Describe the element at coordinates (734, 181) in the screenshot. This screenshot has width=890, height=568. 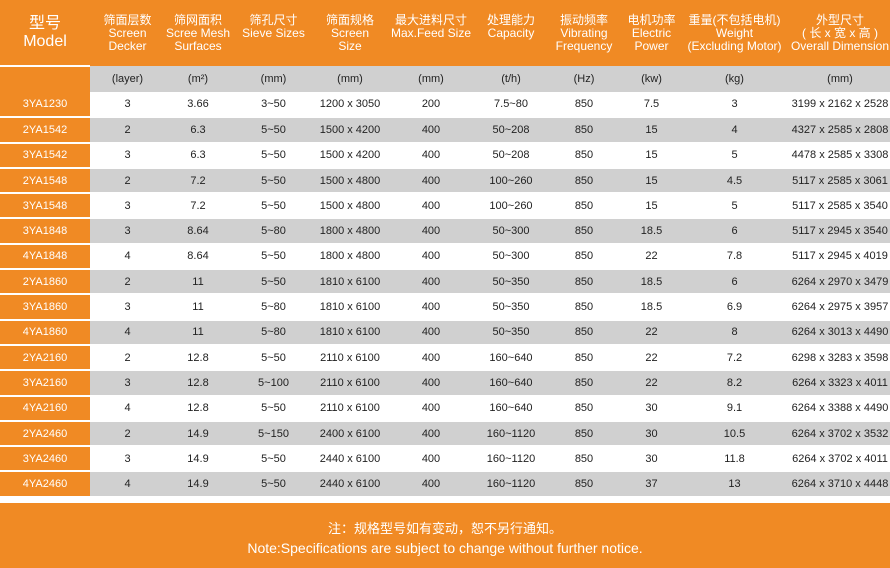
I see `table-cell: 4.5` at that location.